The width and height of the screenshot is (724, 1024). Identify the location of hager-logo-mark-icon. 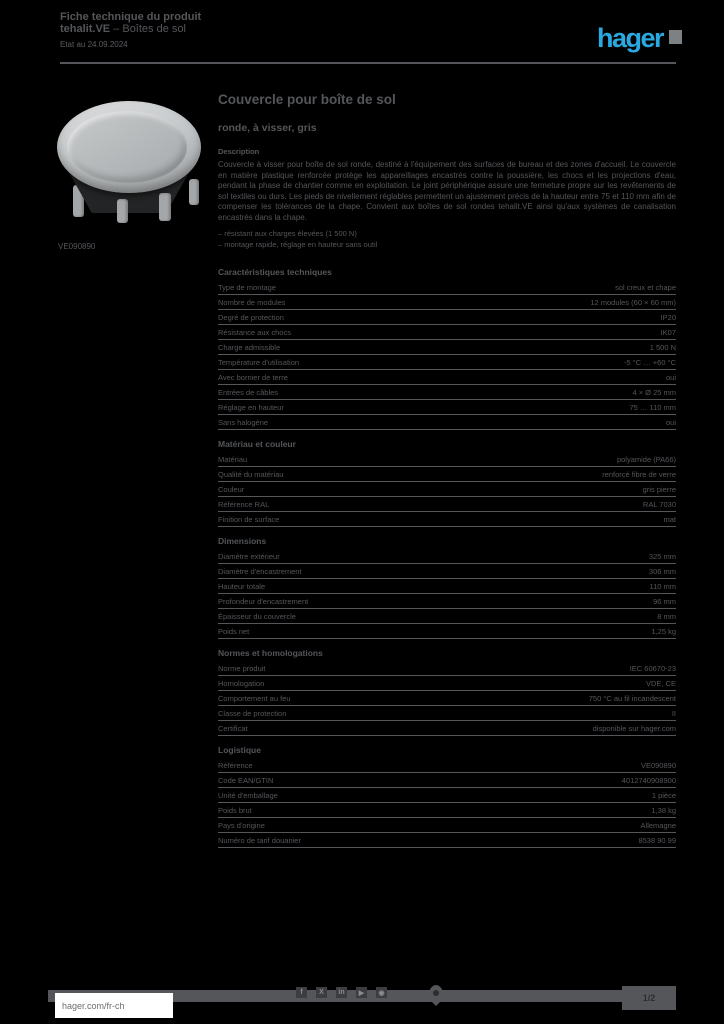
(675, 37).